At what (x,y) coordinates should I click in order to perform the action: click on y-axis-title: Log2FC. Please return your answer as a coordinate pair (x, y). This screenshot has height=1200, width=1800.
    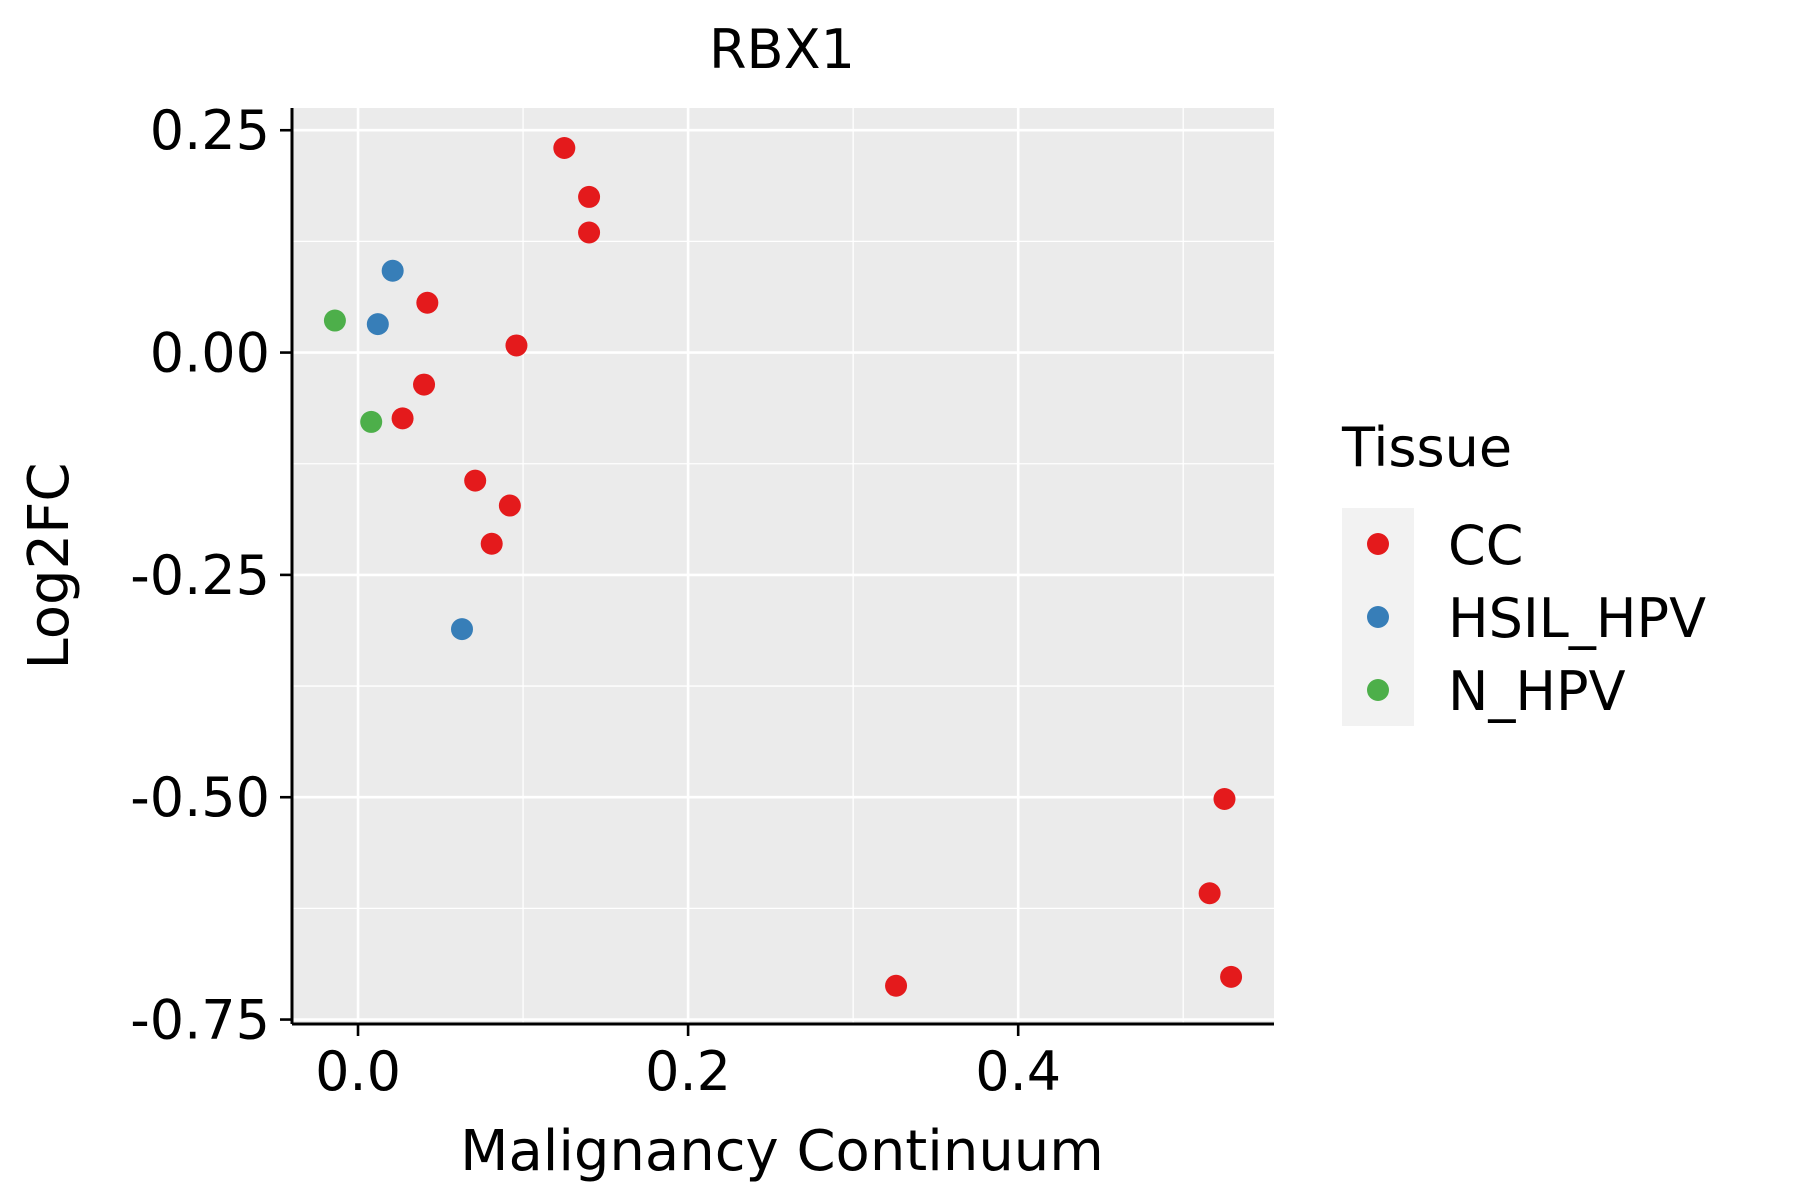
    Looking at the image, I should click on (49, 566).